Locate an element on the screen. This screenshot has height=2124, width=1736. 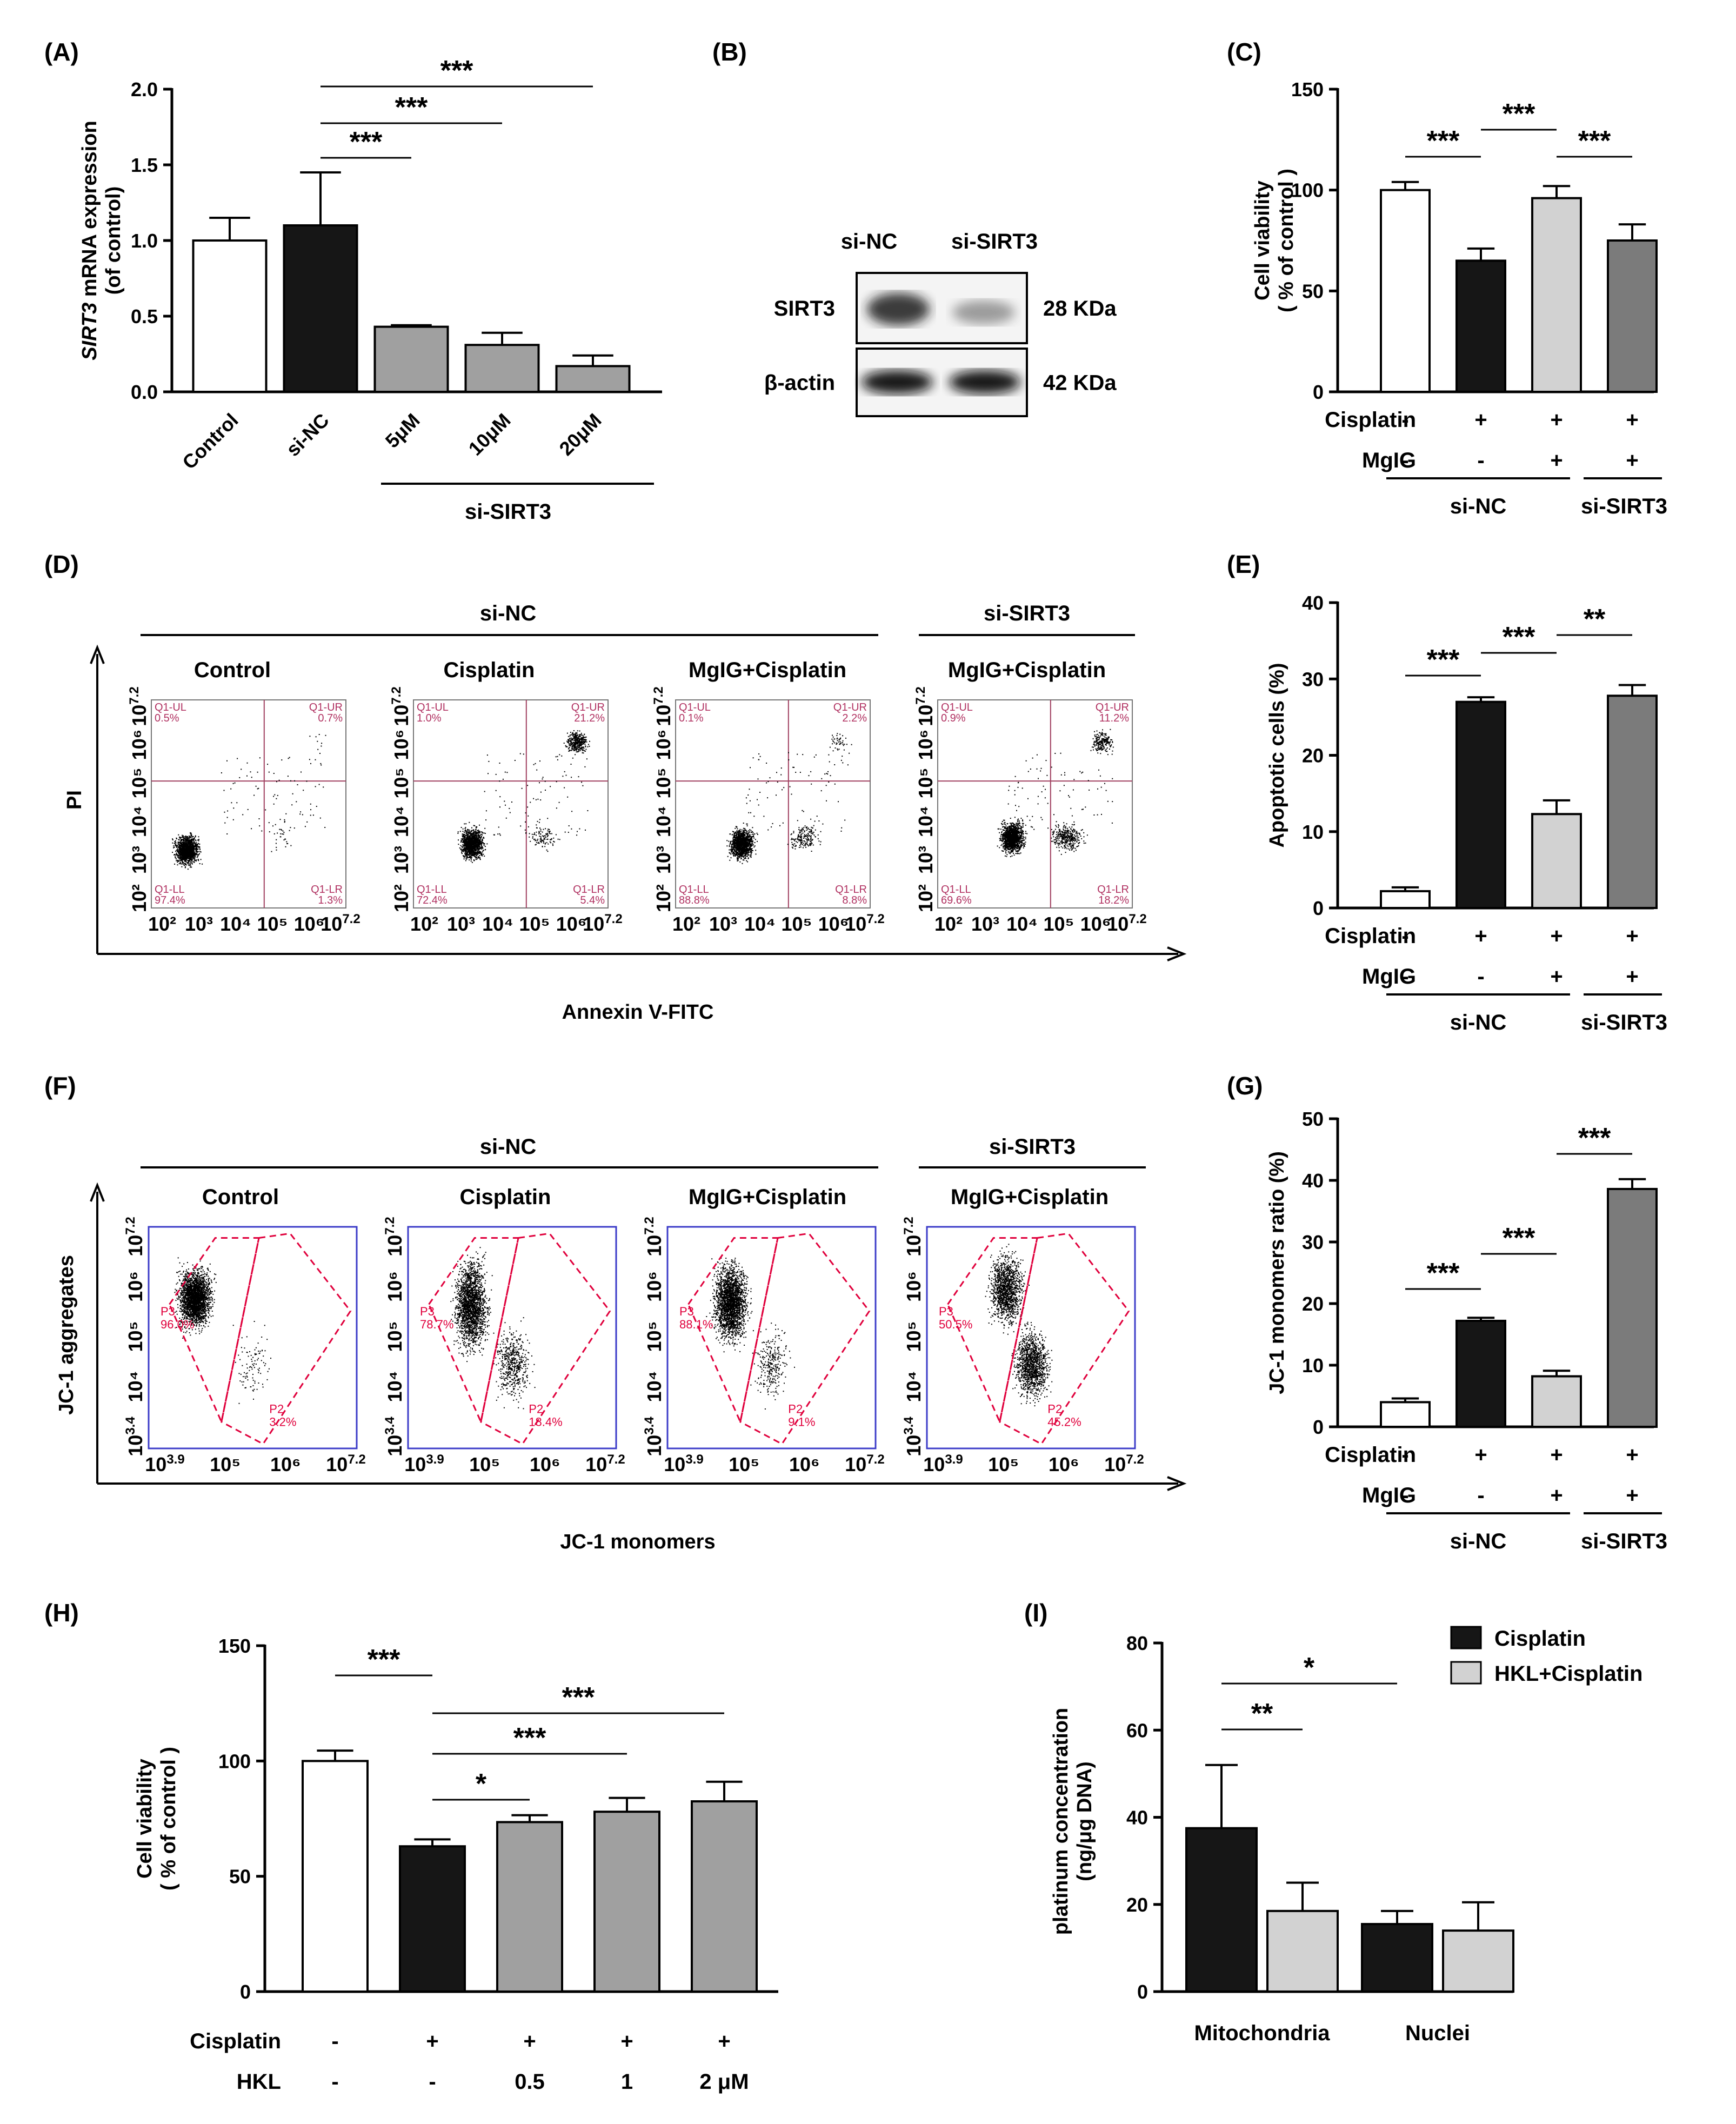
quadrant-percent: 97.4% is located at coordinates (170, 900).